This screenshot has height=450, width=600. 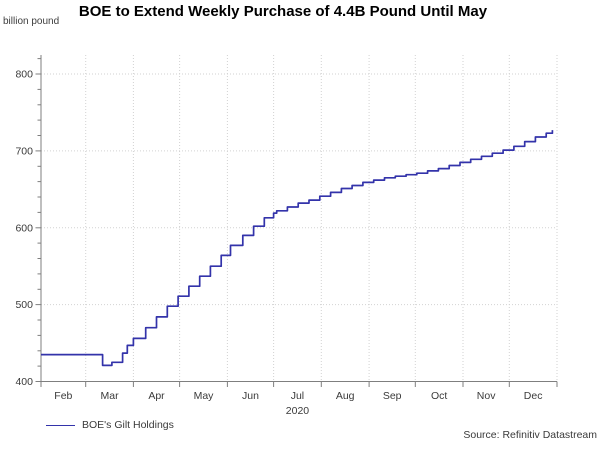 I want to click on x-tick-label-month: Dec, so click(x=533, y=396).